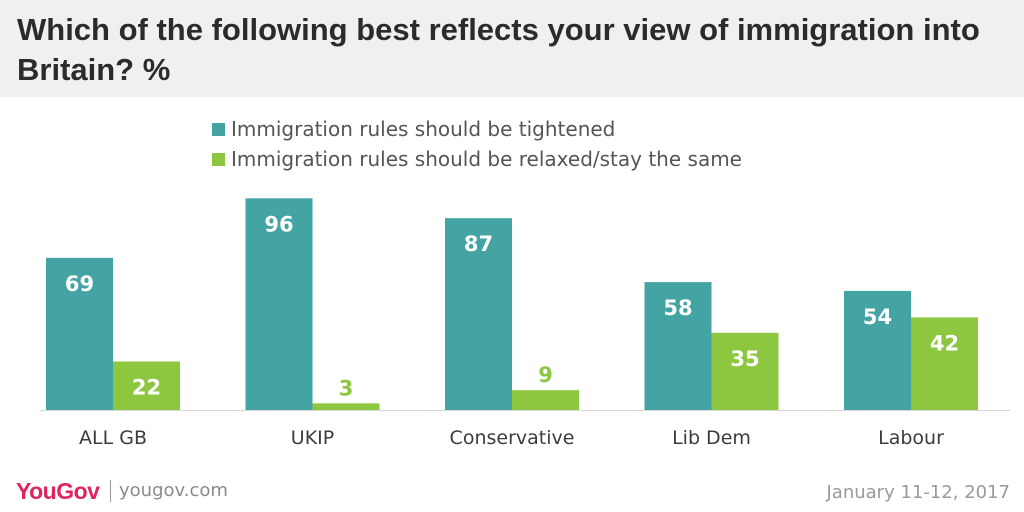 The width and height of the screenshot is (1024, 512). What do you see at coordinates (346, 388) in the screenshot?
I see `data-label-relaxed: 3` at bounding box center [346, 388].